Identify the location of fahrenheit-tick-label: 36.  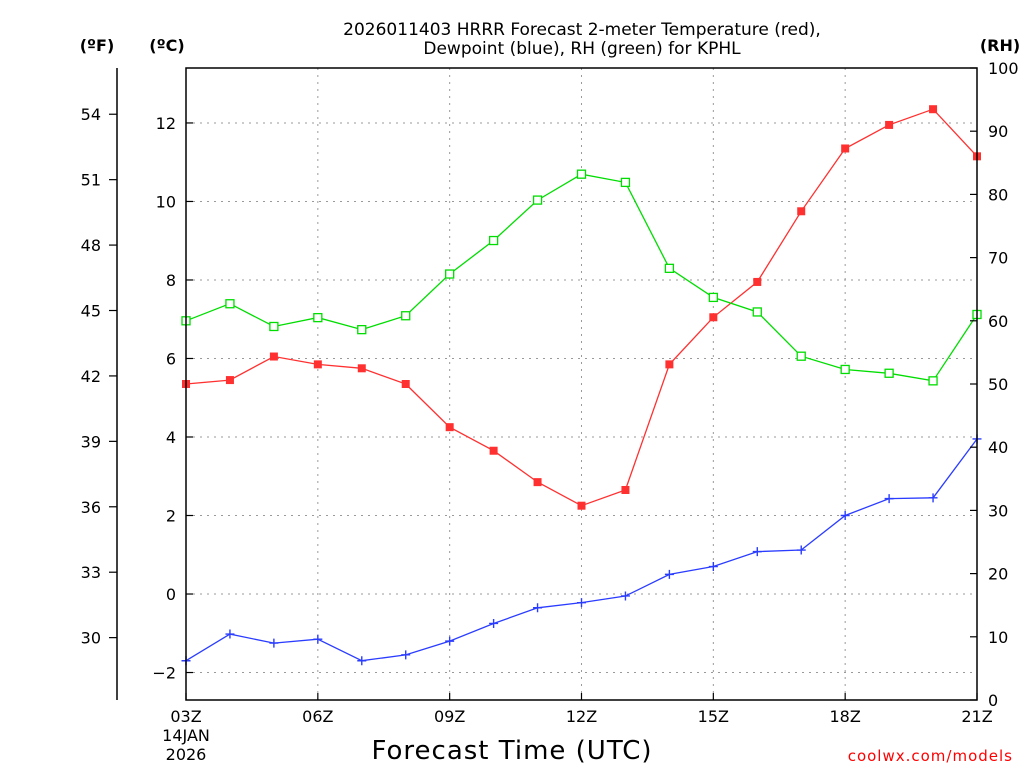
(91, 507).